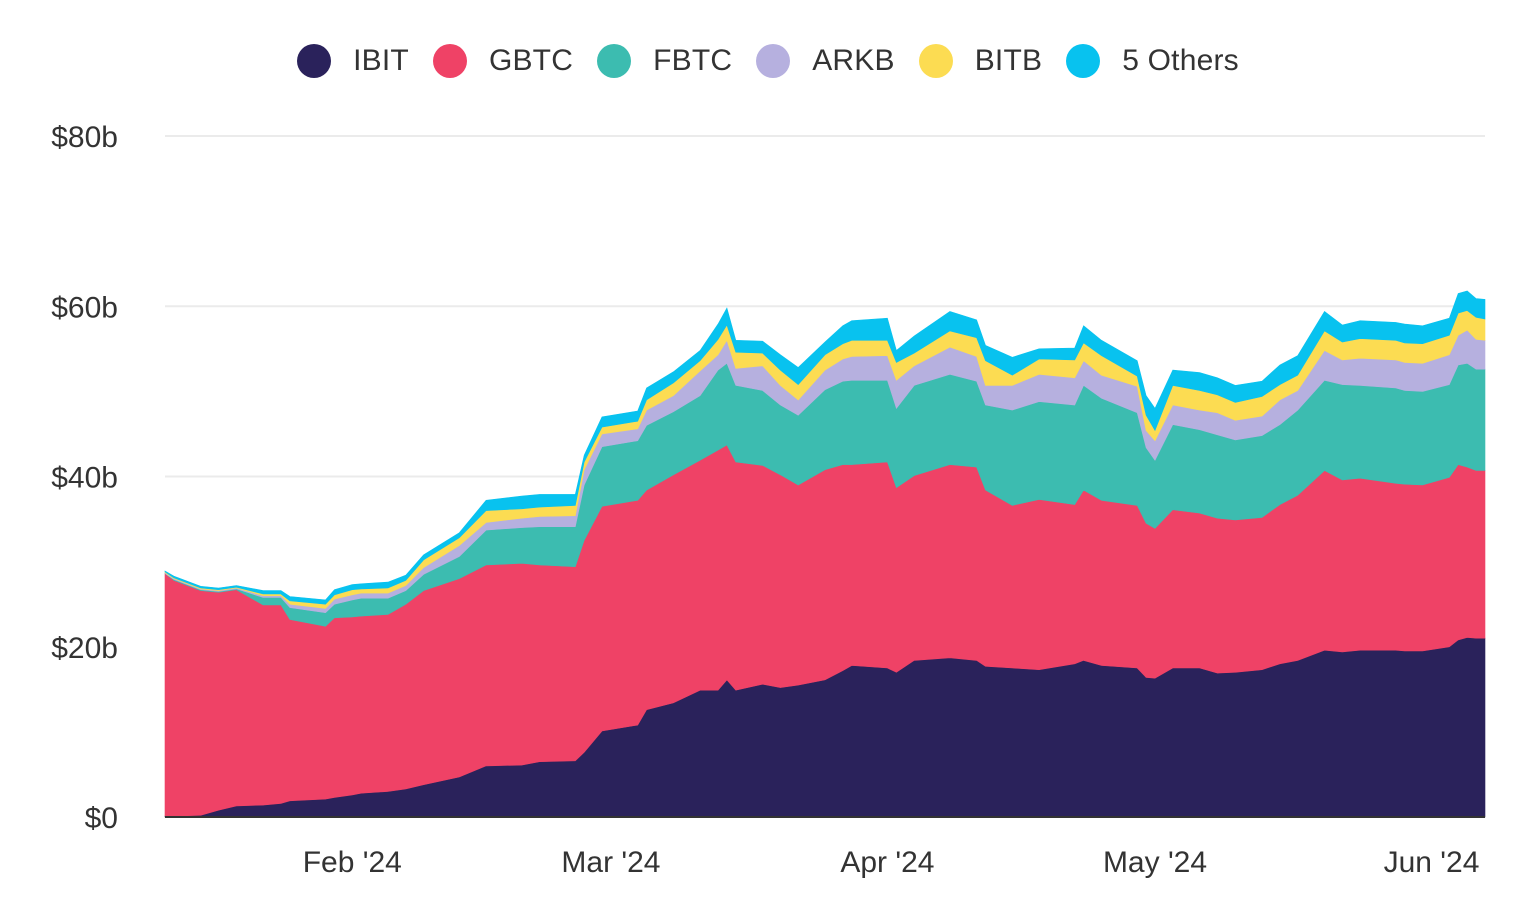  What do you see at coordinates (693, 60) in the screenshot?
I see `legend-label: FBTC` at bounding box center [693, 60].